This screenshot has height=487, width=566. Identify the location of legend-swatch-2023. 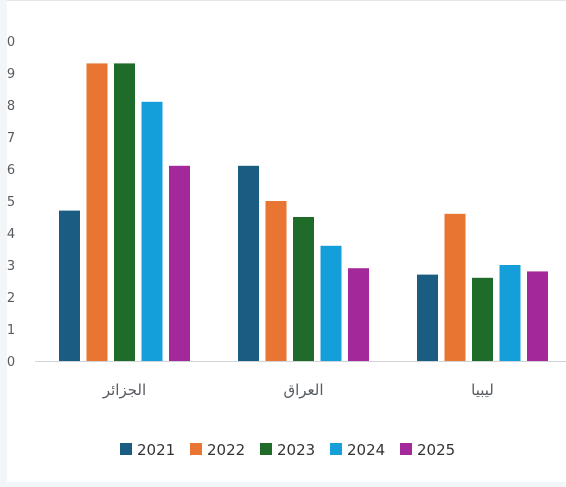
(266, 449).